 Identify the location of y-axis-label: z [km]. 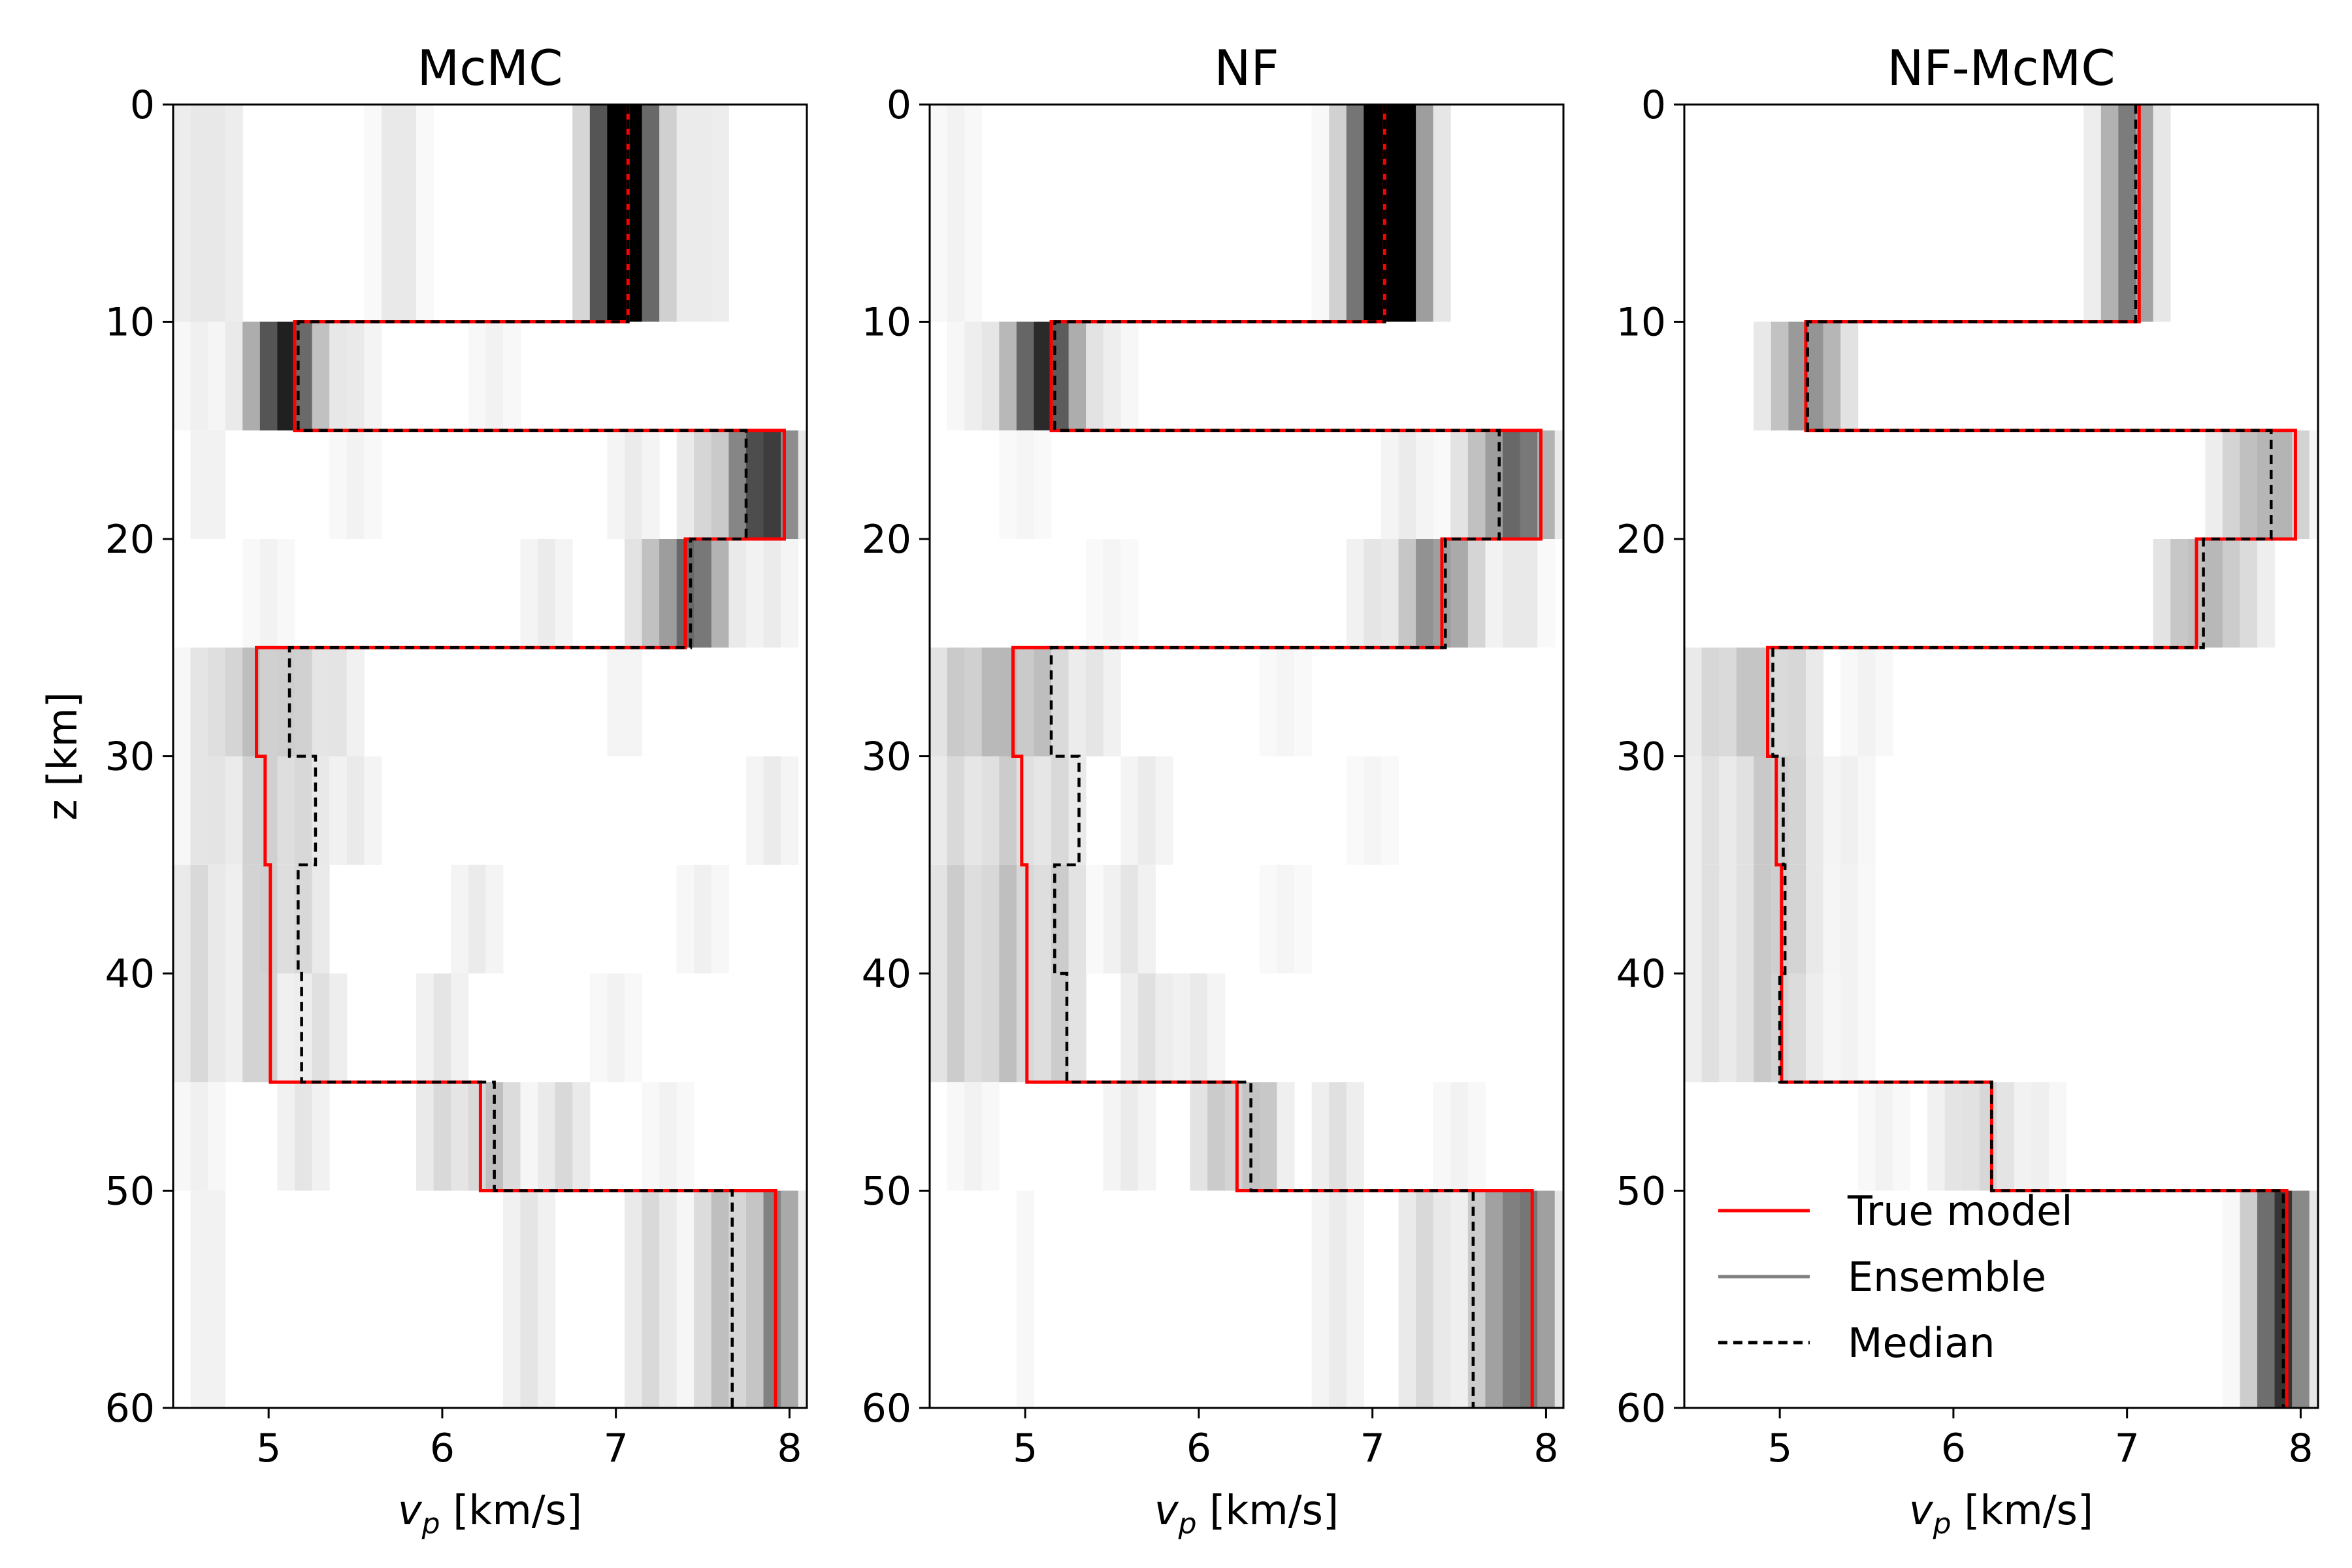
(62, 756).